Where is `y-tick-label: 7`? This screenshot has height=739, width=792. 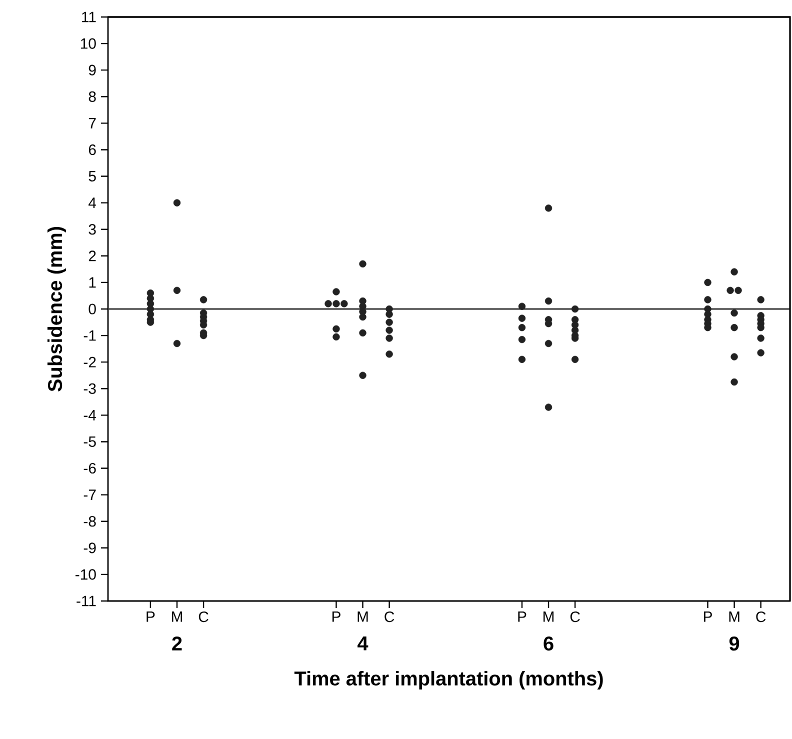 y-tick-label: 7 is located at coordinates (92, 123).